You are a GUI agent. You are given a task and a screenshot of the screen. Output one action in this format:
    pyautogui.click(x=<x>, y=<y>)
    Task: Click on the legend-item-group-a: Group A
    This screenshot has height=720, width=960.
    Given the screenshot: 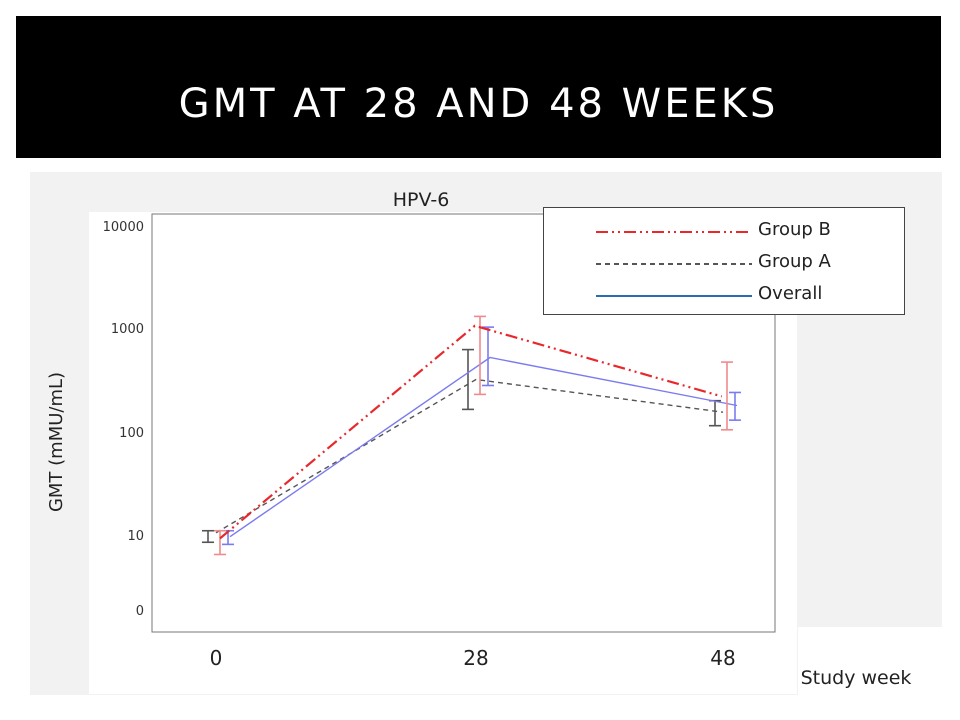 What is the action you would take?
    pyautogui.click(x=724, y=264)
    